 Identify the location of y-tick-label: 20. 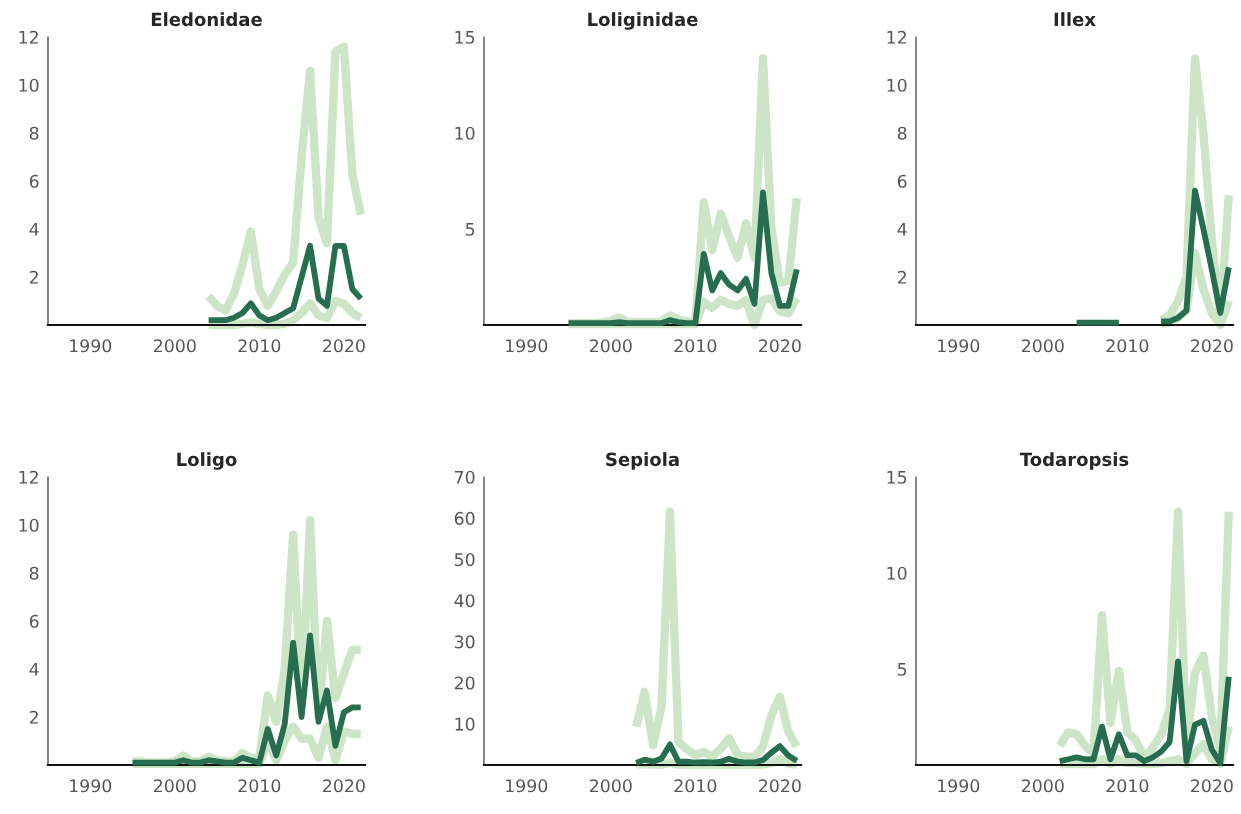
(464, 683).